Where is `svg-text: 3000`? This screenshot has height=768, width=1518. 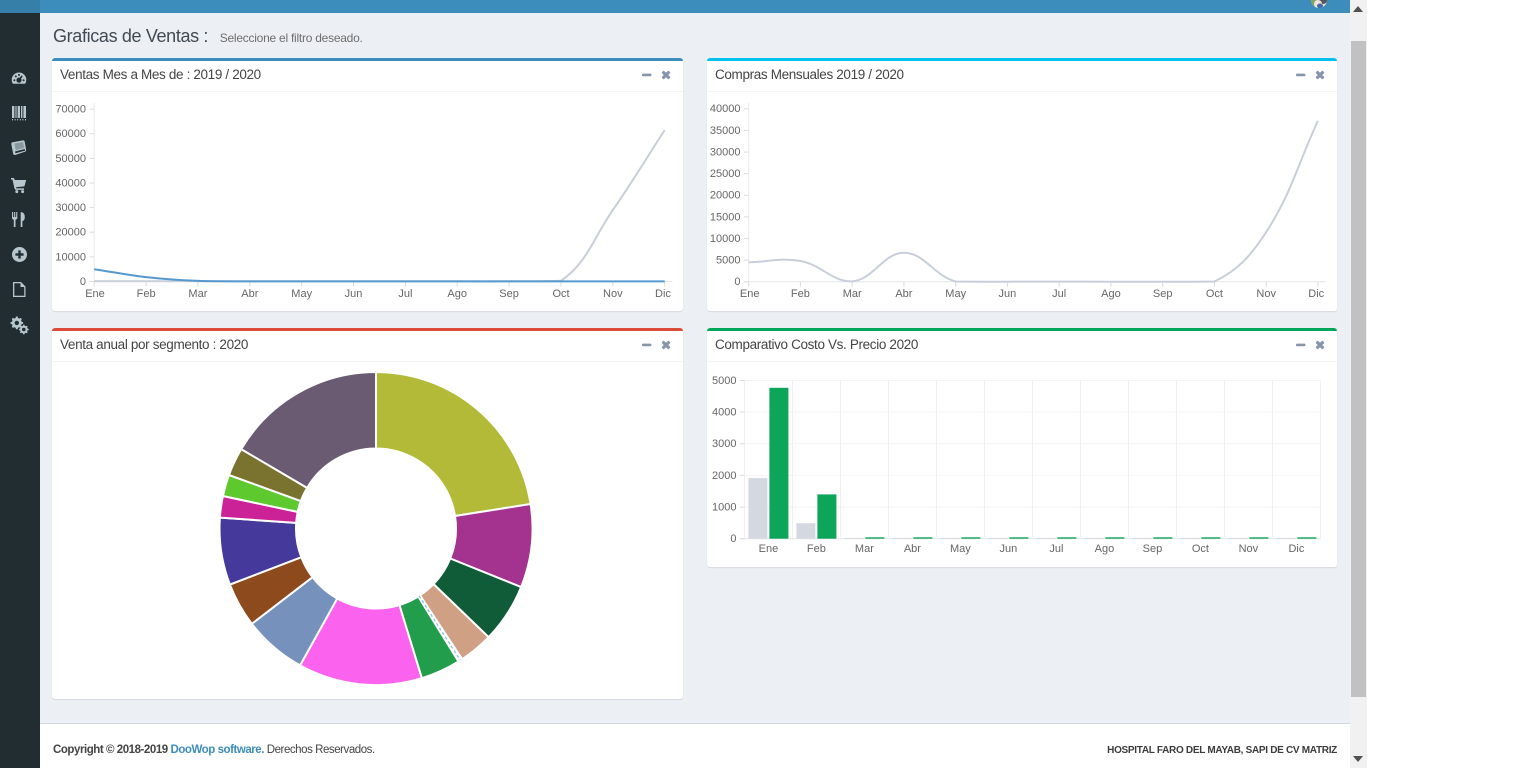 svg-text: 3000 is located at coordinates (724, 444).